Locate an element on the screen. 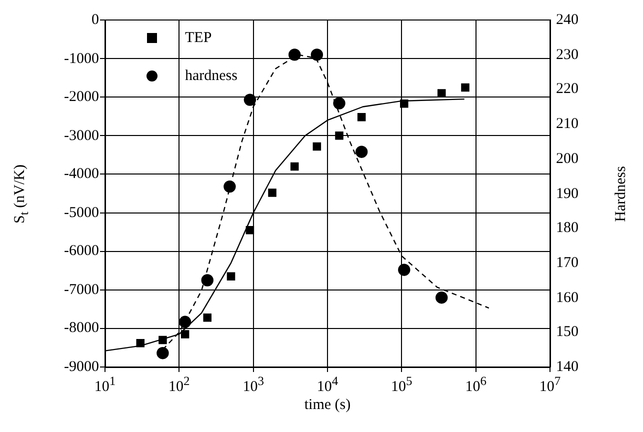 This screenshot has height=432, width=643. y-tick-label: -3000 is located at coordinates (81, 136).